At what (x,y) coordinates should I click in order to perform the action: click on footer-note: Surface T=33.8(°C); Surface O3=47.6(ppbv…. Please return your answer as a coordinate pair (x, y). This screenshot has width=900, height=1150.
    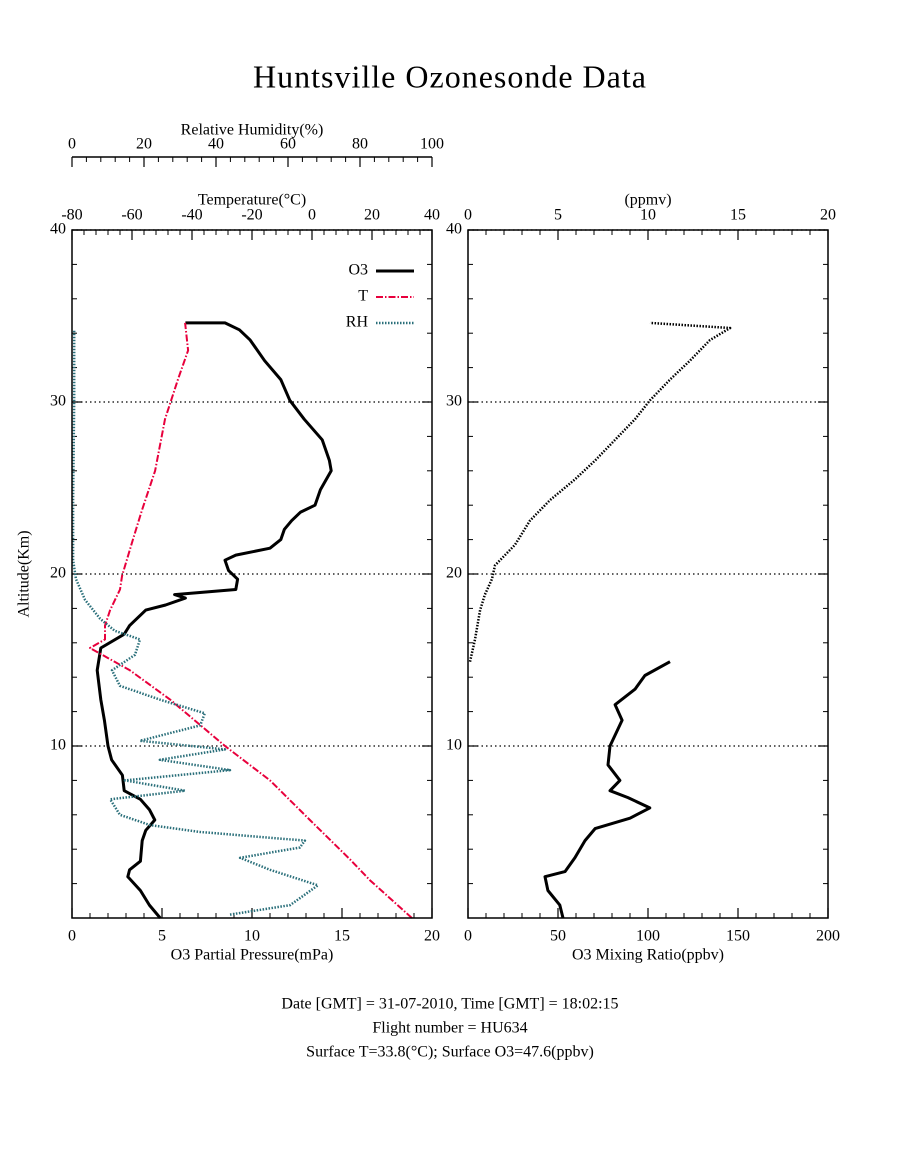
    Looking at the image, I should click on (450, 1052).